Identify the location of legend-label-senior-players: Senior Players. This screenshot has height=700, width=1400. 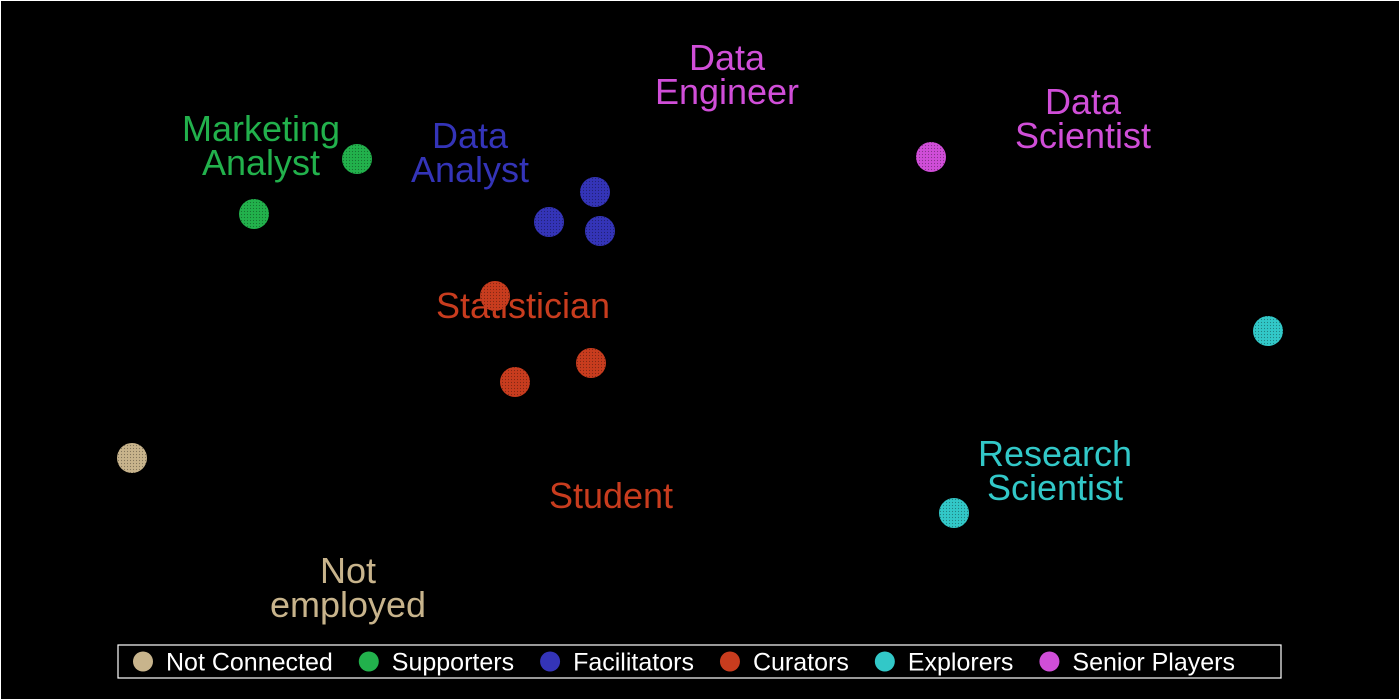
(1153, 663).